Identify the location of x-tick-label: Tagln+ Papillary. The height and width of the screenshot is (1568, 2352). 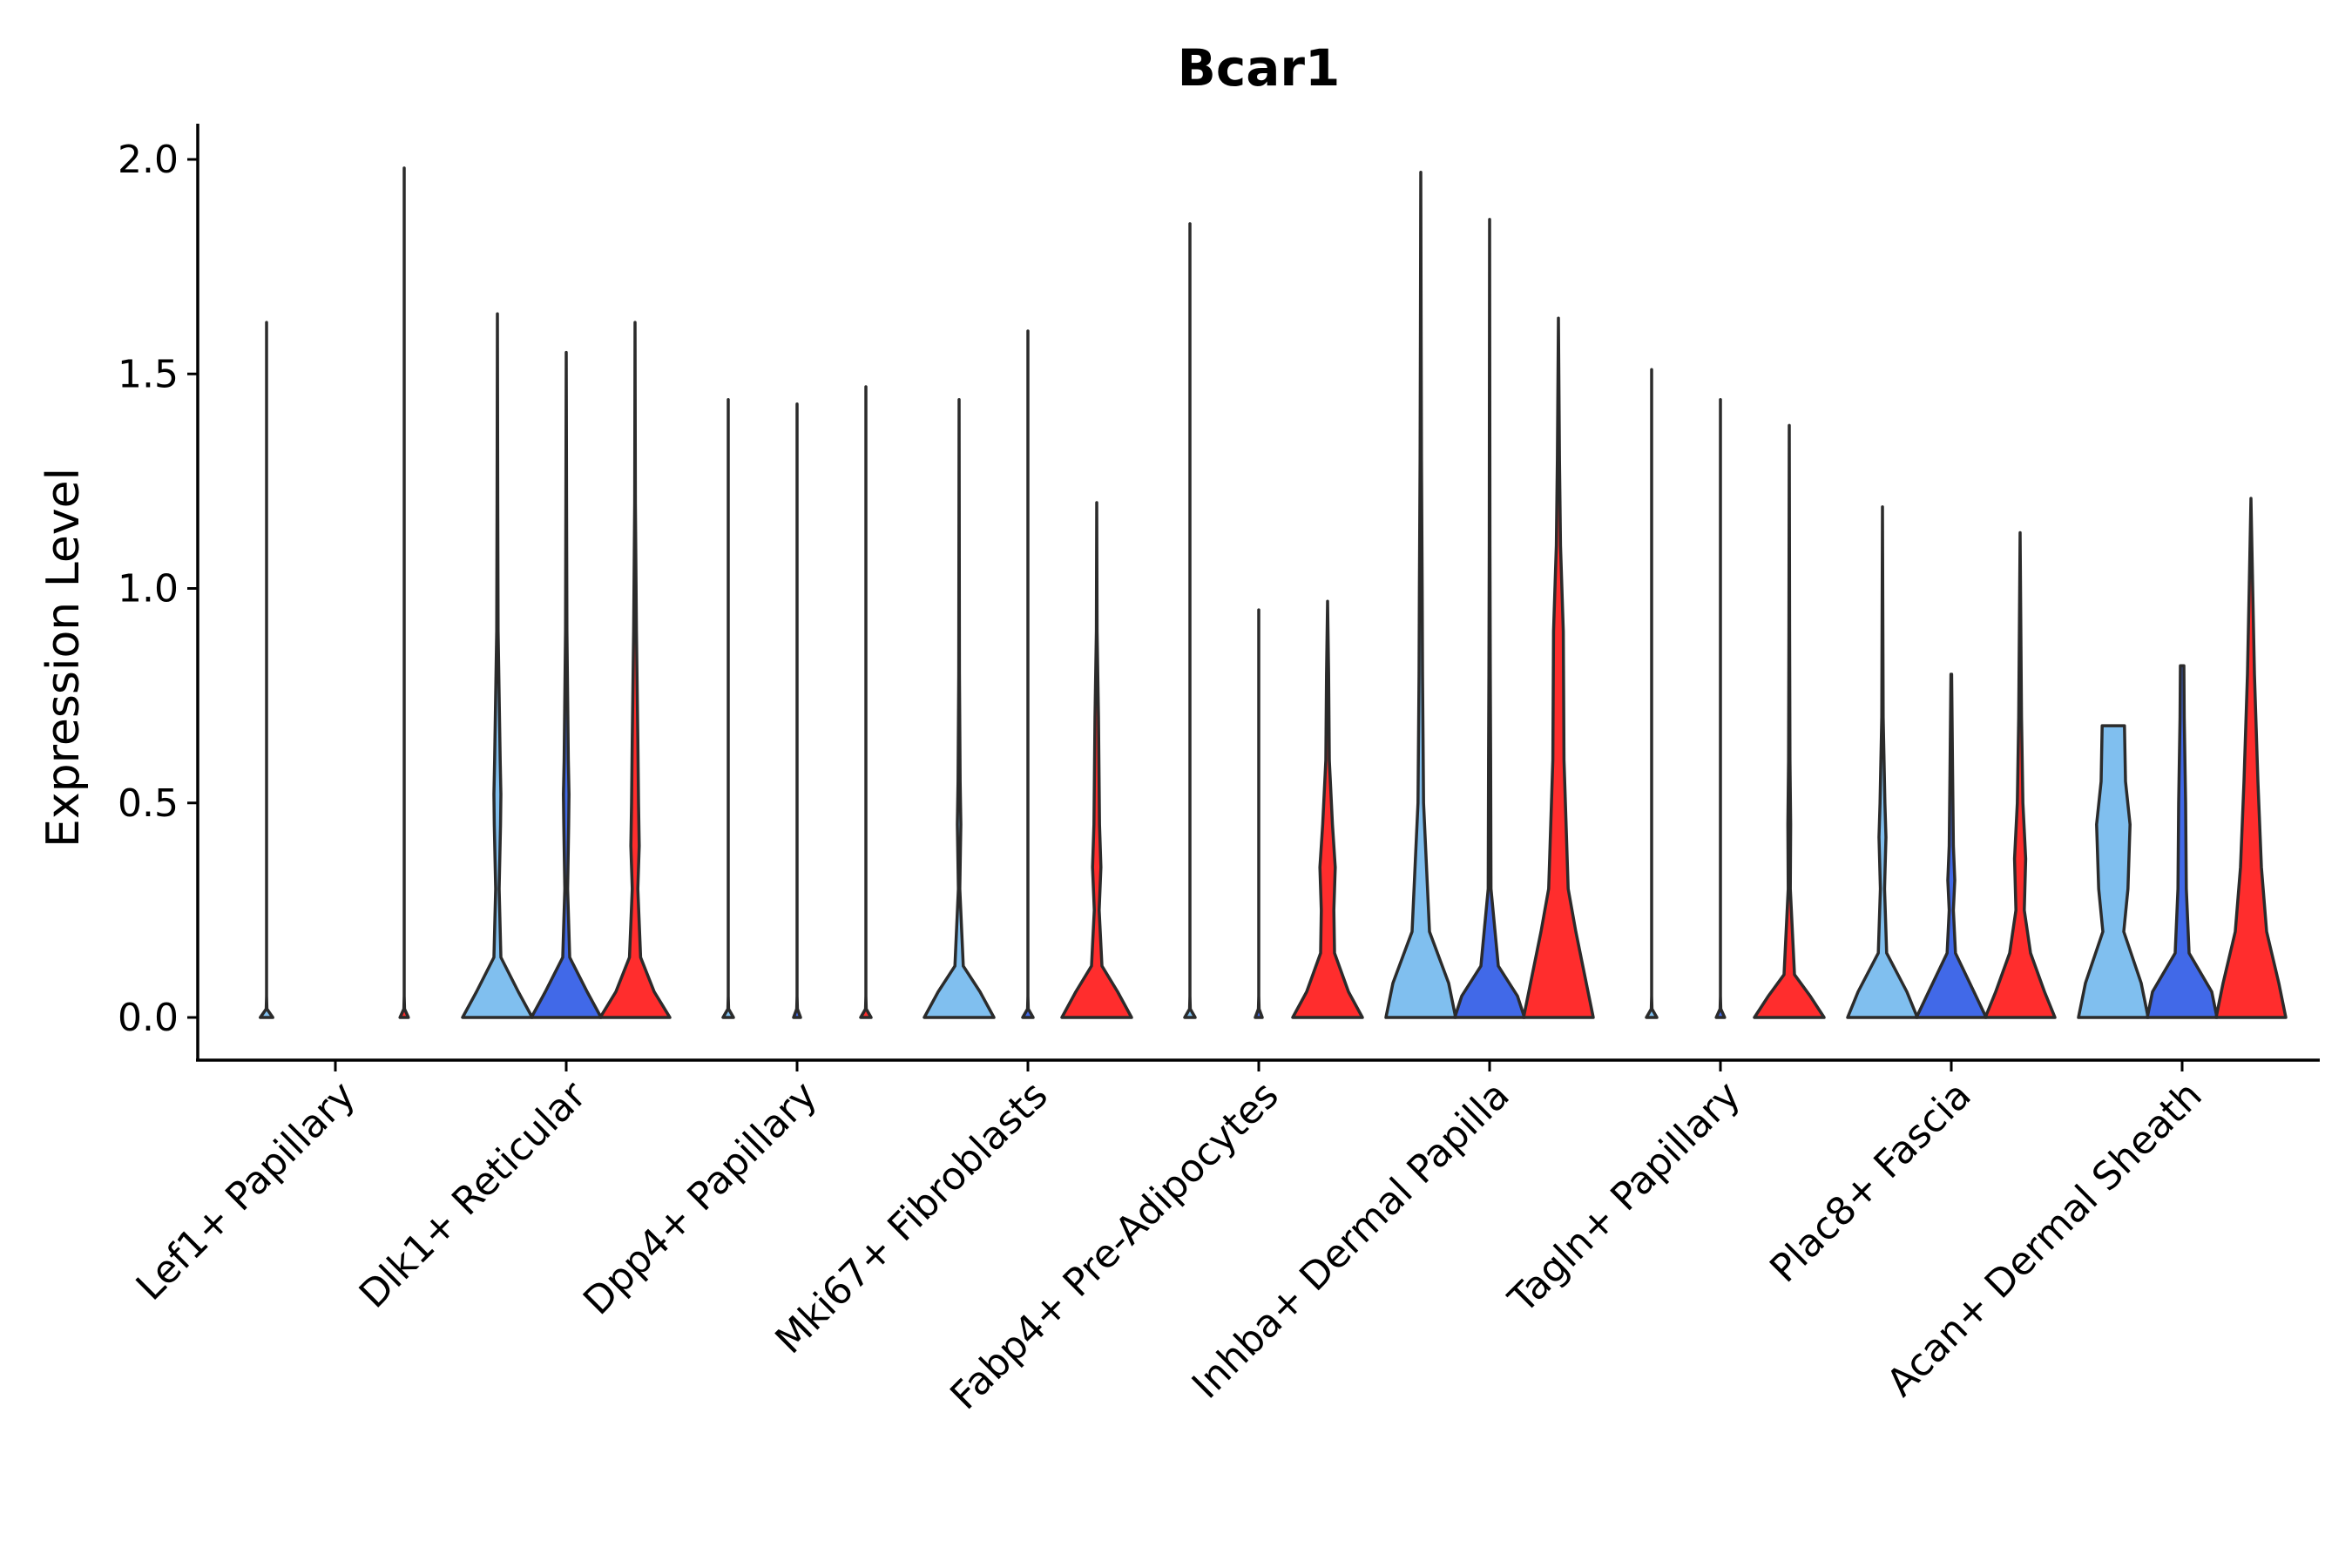
(1625, 1197).